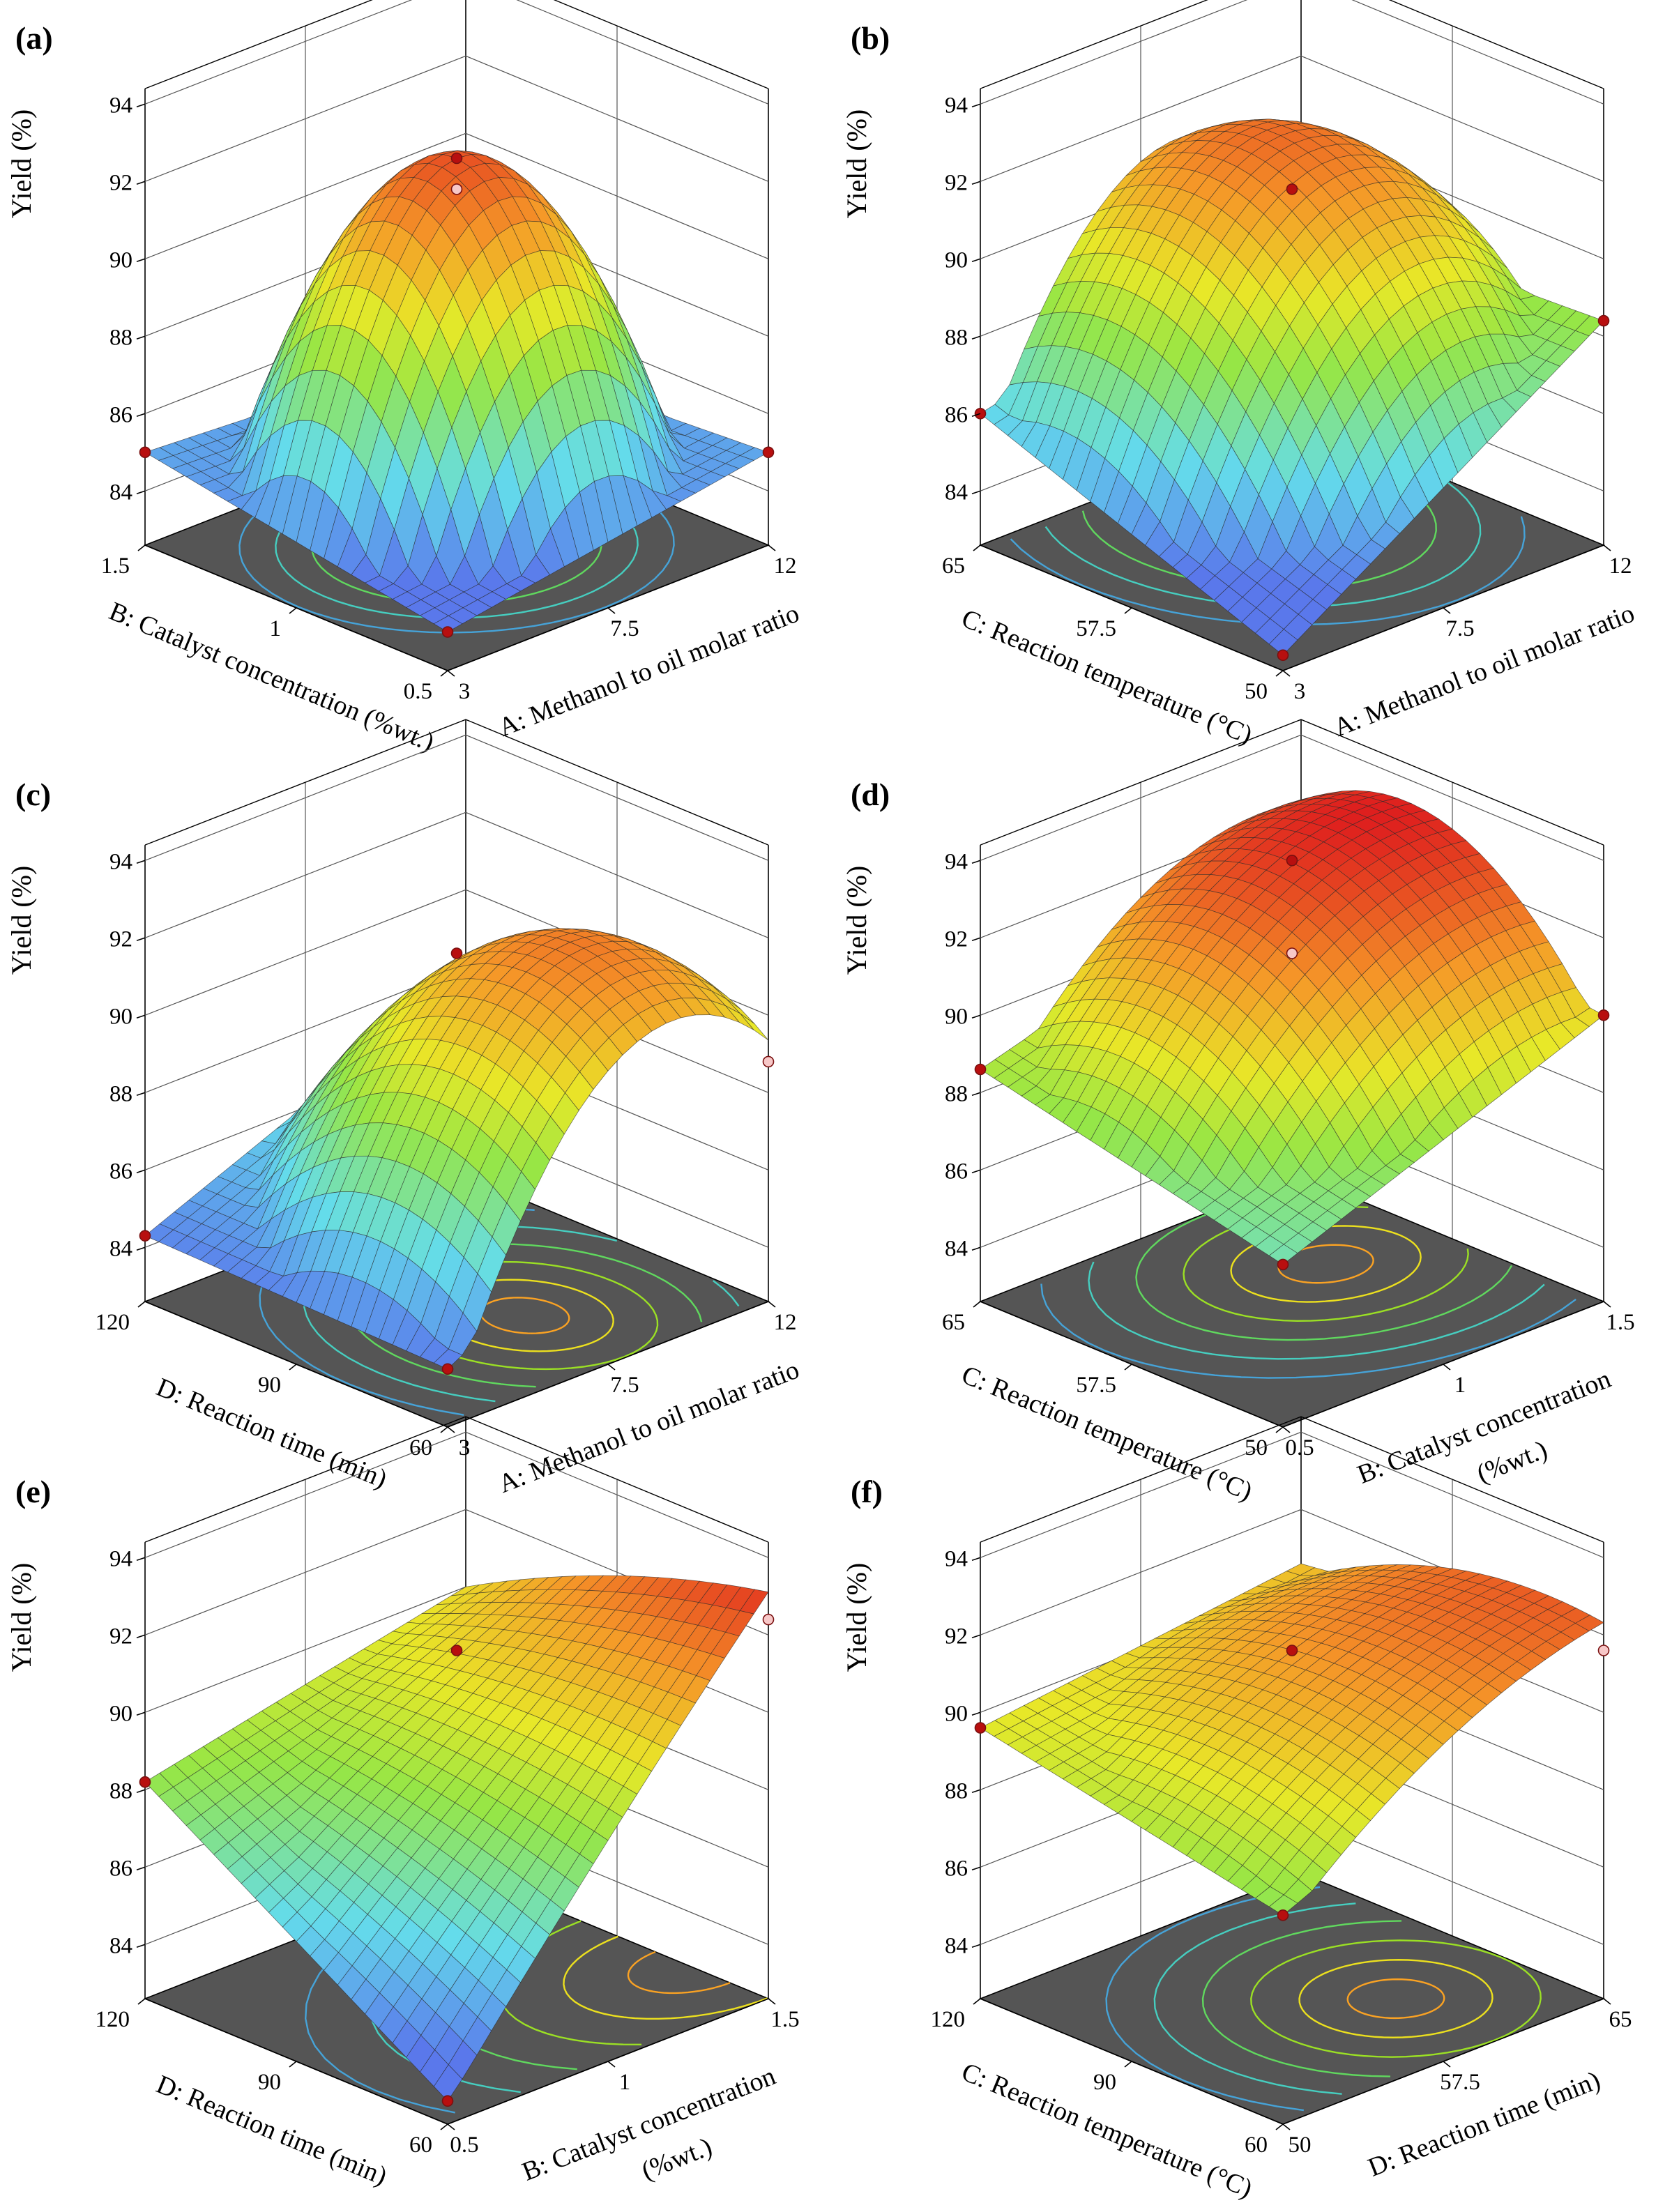 The width and height of the screenshot is (1672, 2212). What do you see at coordinates (1460, 2082) in the screenshot?
I see `x-tick-label: 57.5` at bounding box center [1460, 2082].